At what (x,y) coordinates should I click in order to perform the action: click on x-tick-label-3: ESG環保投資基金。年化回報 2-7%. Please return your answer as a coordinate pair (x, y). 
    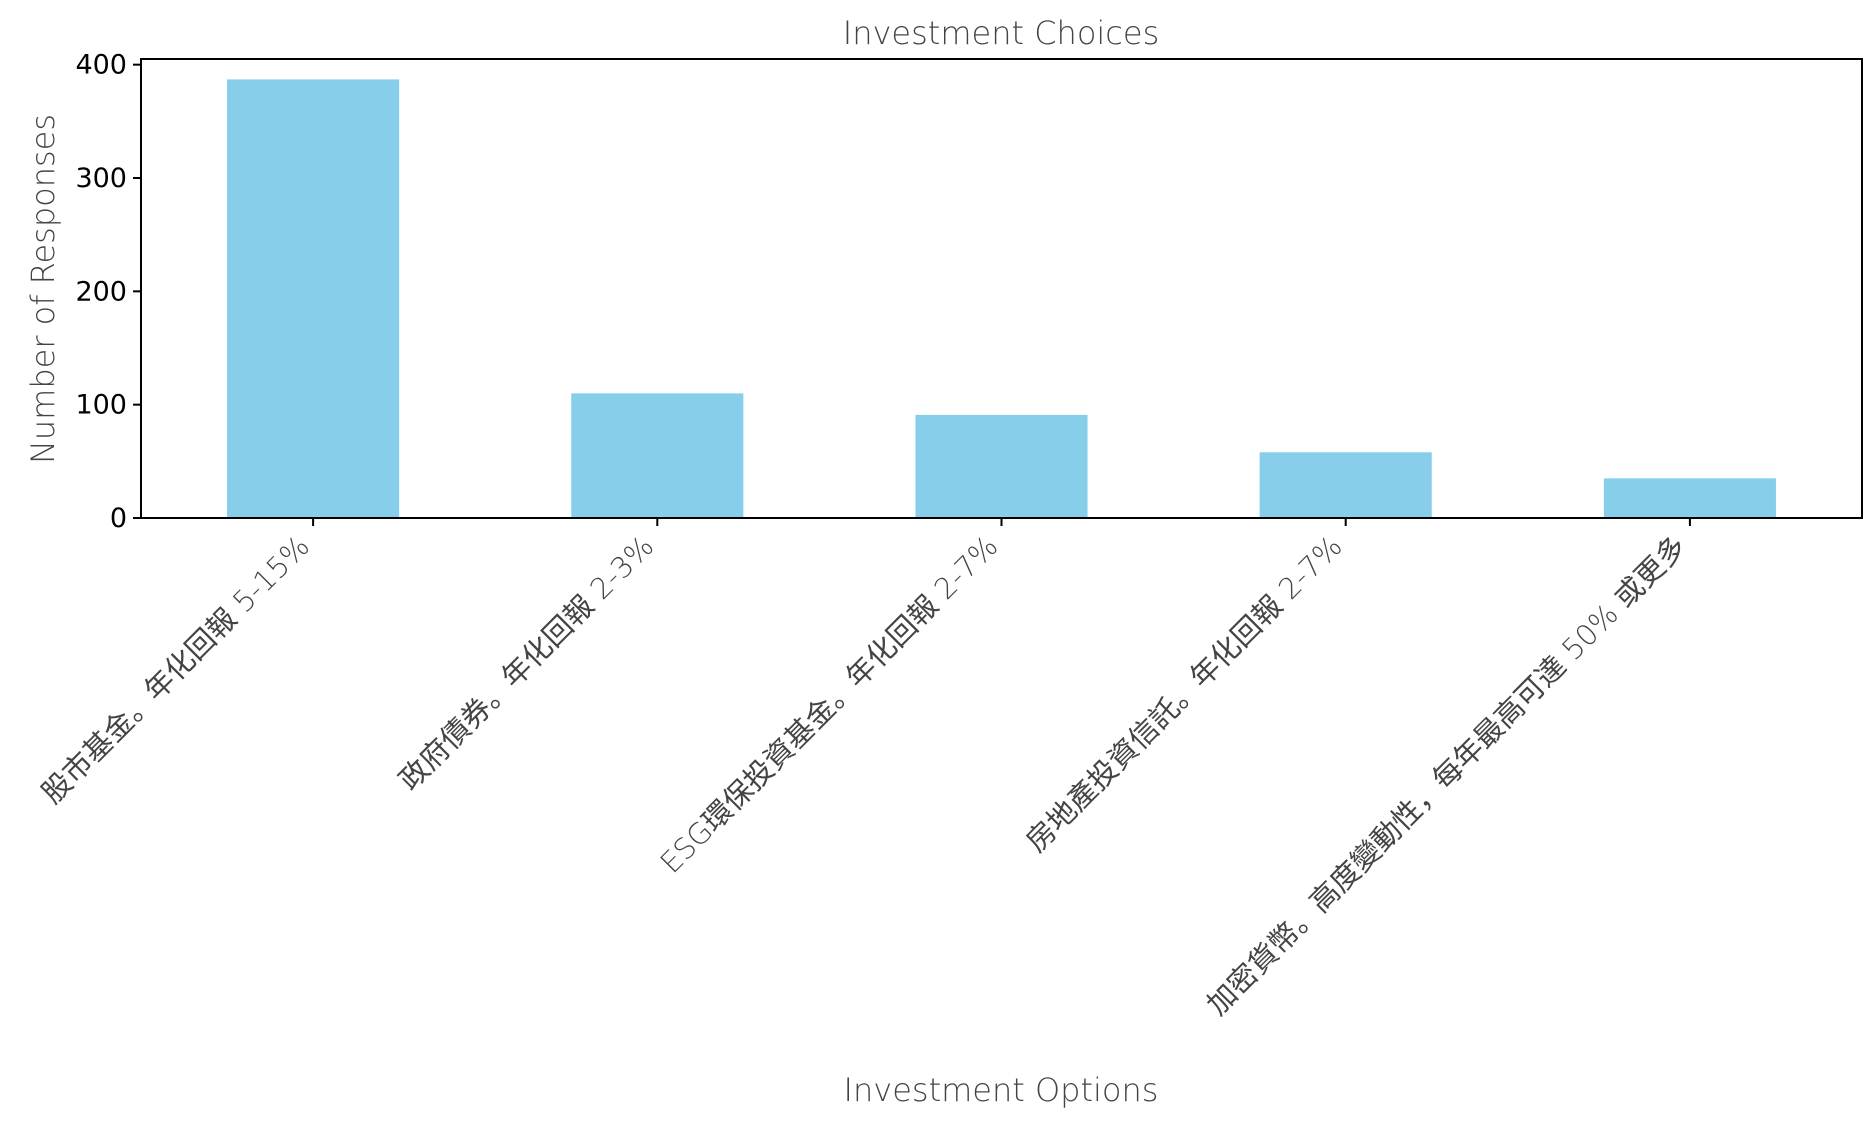
    Looking at the image, I should click on (828, 704).